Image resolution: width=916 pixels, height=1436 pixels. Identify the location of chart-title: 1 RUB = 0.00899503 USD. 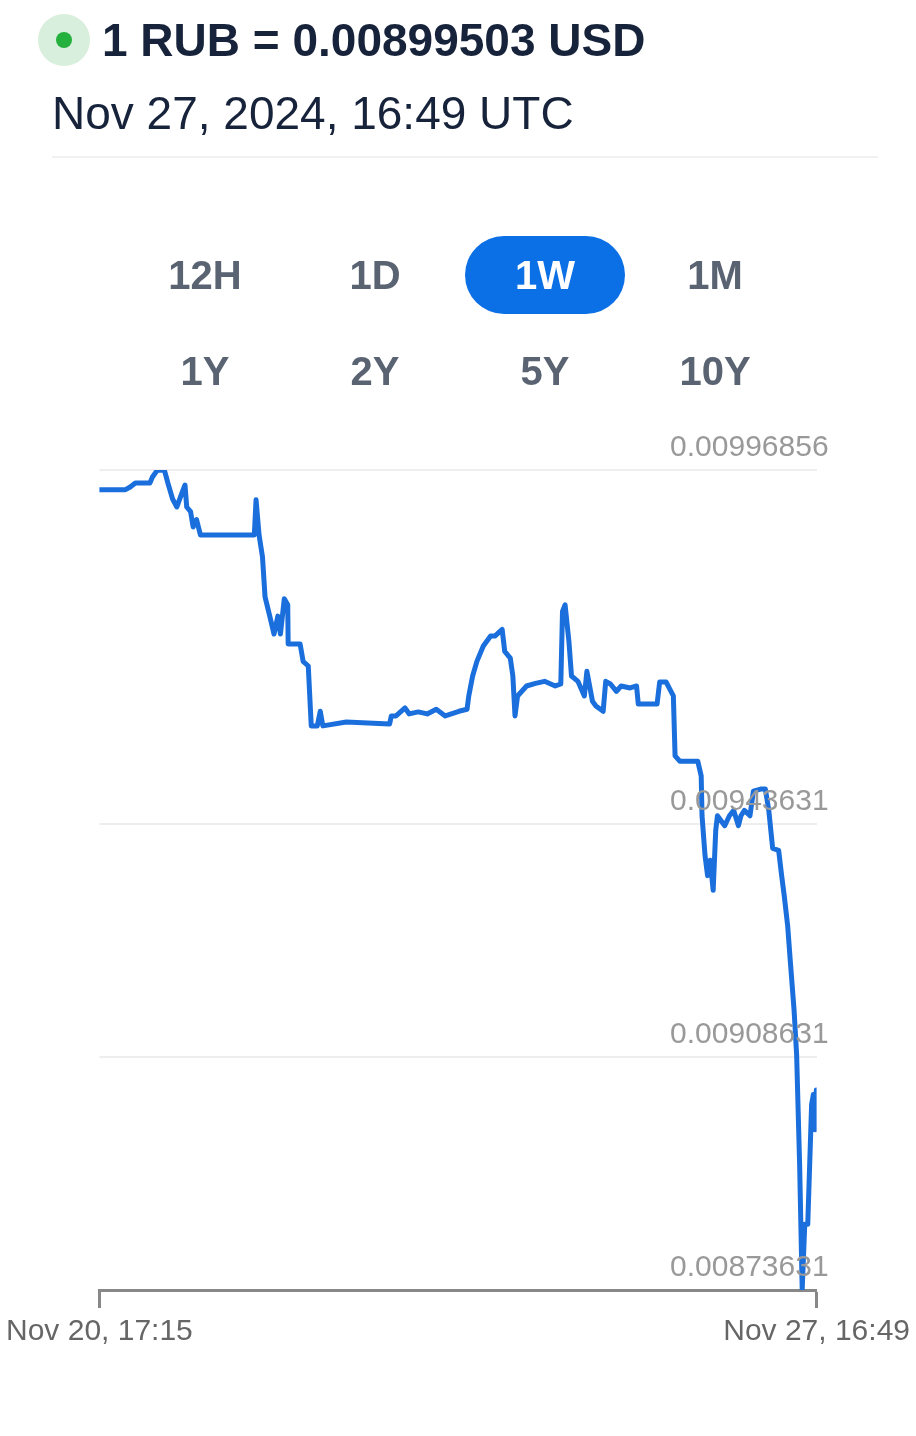
(374, 40).